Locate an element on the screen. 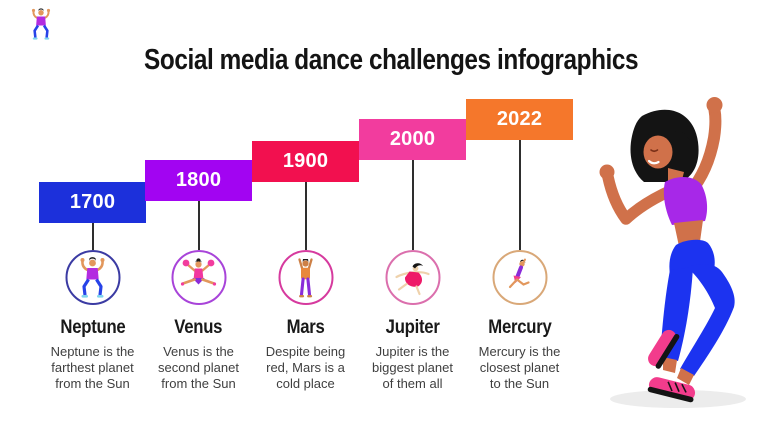  flexing-dancer-icon is located at coordinates (92, 277).